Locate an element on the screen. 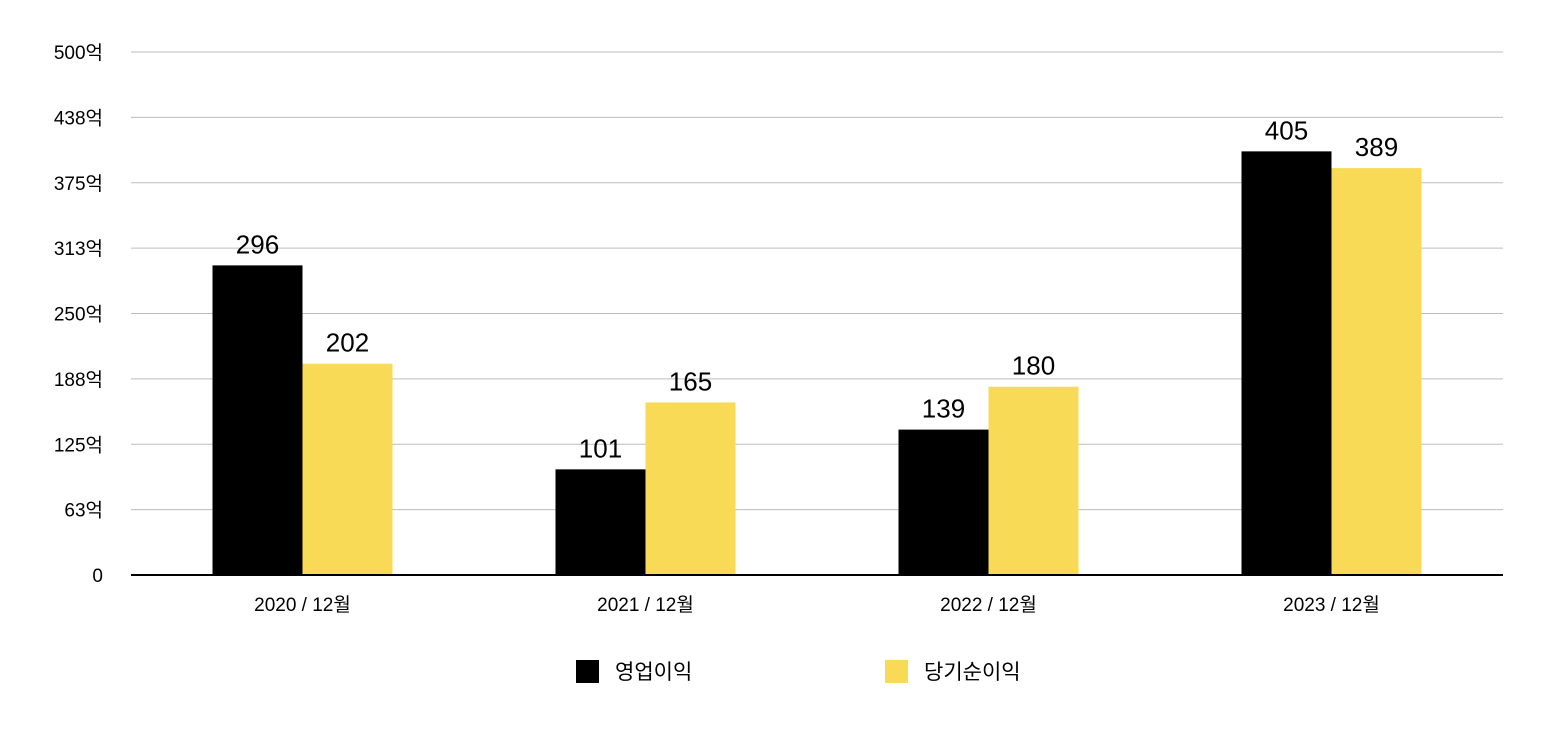  y-tick-label: 375억 is located at coordinates (78, 184).